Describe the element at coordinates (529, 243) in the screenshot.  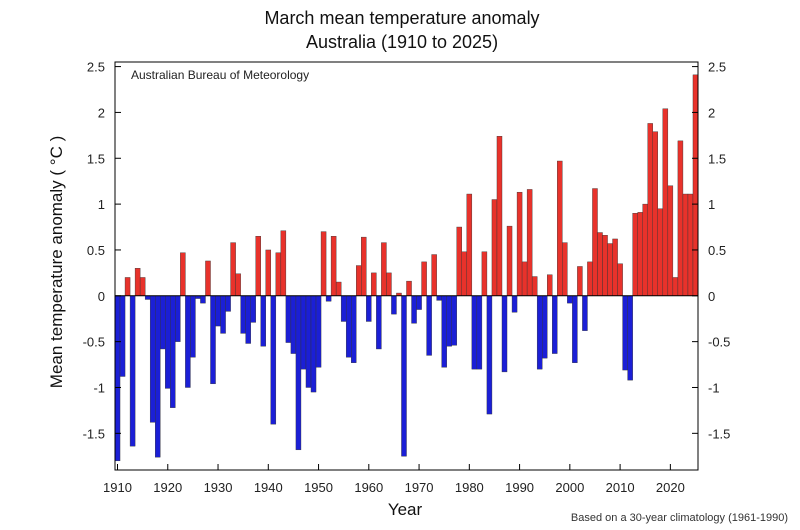
I see `bar-1992` at that location.